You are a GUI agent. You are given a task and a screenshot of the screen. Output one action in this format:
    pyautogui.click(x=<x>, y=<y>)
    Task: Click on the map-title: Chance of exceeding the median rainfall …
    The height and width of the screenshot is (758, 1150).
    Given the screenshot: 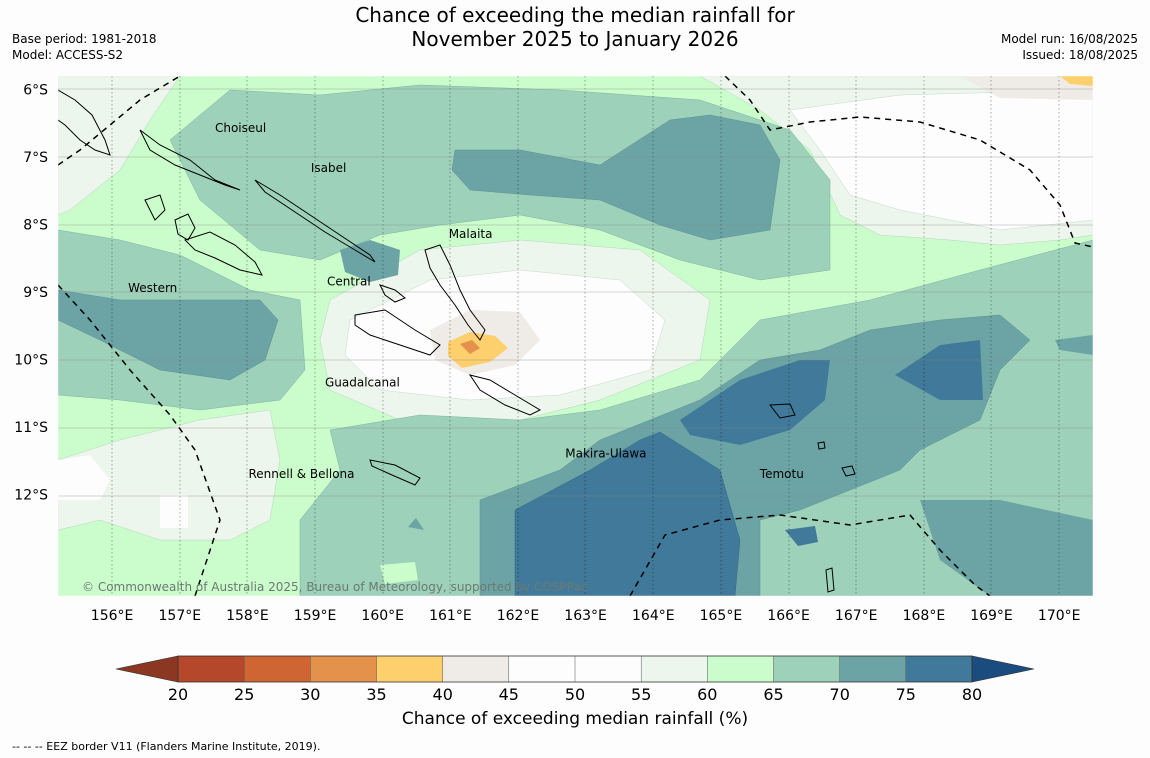 What is the action you would take?
    pyautogui.click(x=575, y=27)
    